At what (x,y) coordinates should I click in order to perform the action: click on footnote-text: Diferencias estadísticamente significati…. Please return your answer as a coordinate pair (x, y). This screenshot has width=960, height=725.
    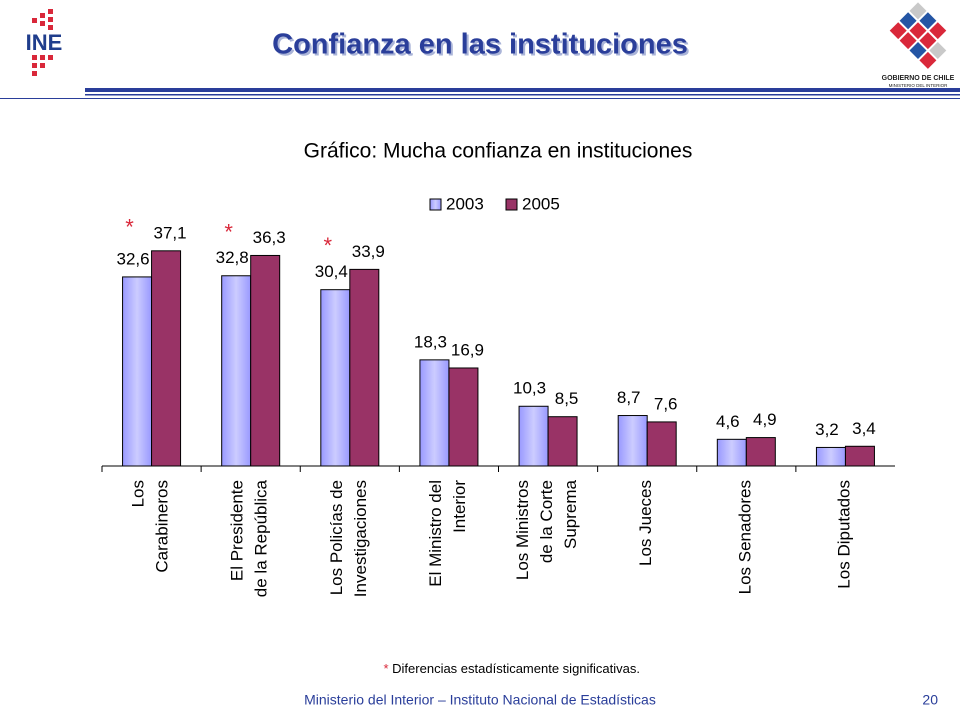
    Looking at the image, I should click on (516, 668).